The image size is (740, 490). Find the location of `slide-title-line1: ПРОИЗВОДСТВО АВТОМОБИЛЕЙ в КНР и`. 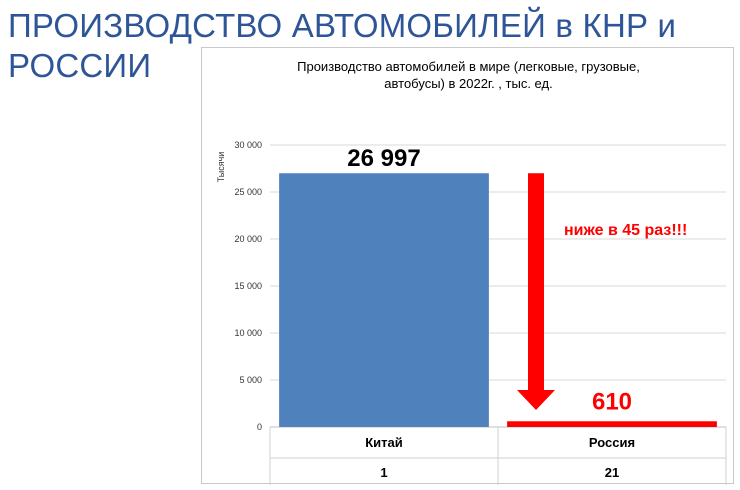

slide-title-line1: ПРОИЗВОДСТВО АВТОМОБИЛЕЙ в КНР и is located at coordinates (342, 25).